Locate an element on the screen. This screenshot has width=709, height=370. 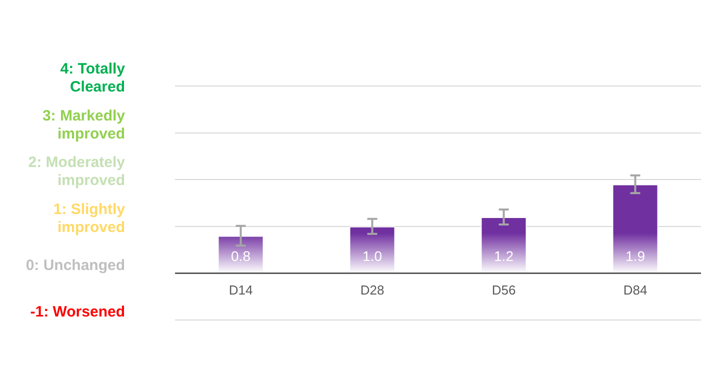
data-label: 1.2 is located at coordinates (504, 256).